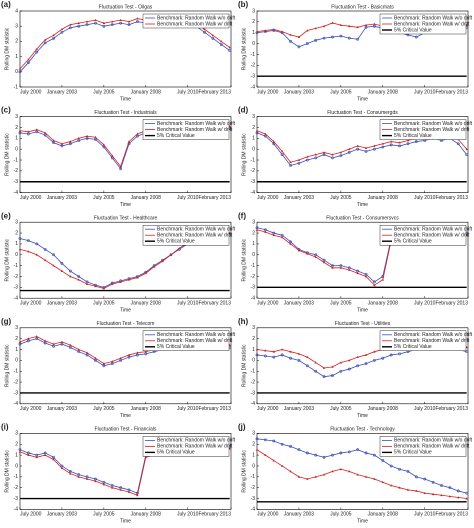  Describe the element at coordinates (176, 347) in the screenshot. I see `legend-label: 5% Critical Value` at that location.